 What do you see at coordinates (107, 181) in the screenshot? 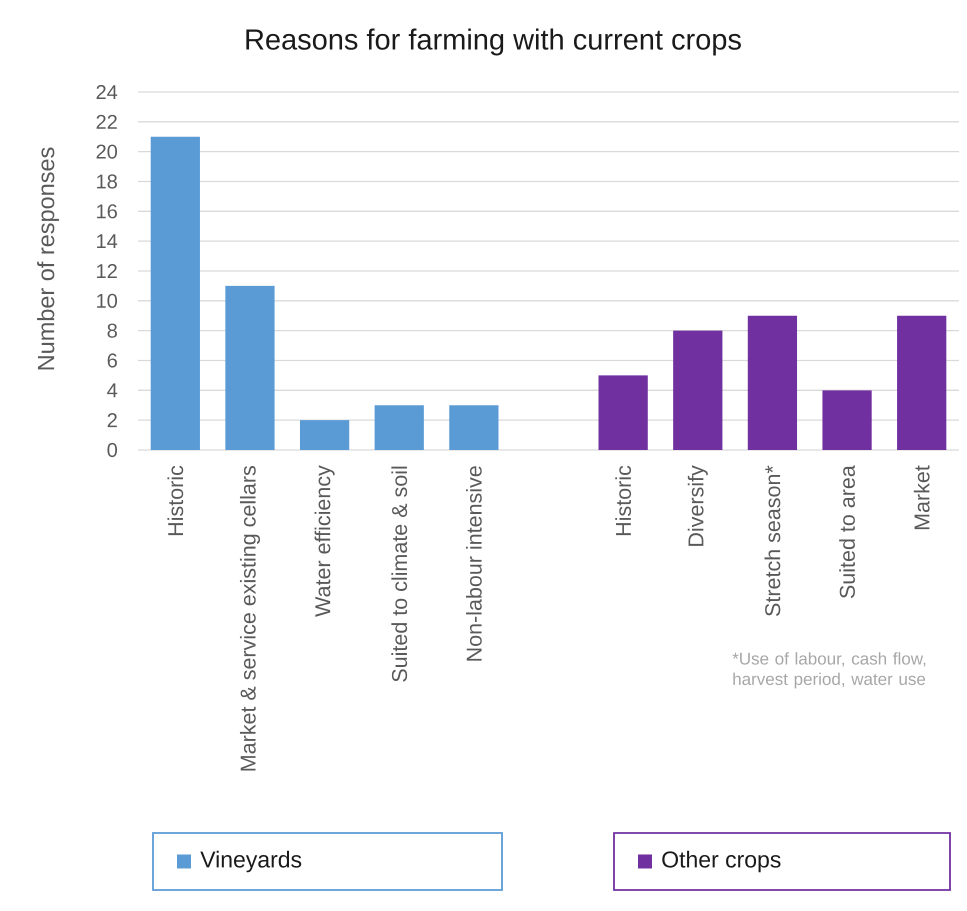
I see `y-tick-label: 18` at bounding box center [107, 181].